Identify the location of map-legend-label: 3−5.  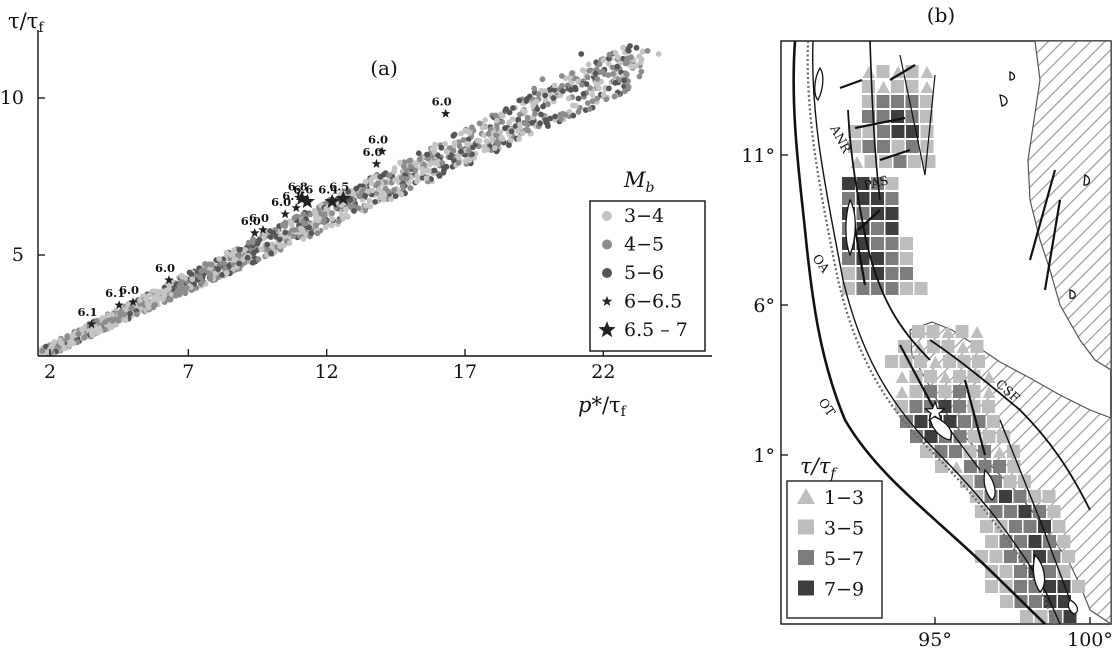
(844, 529).